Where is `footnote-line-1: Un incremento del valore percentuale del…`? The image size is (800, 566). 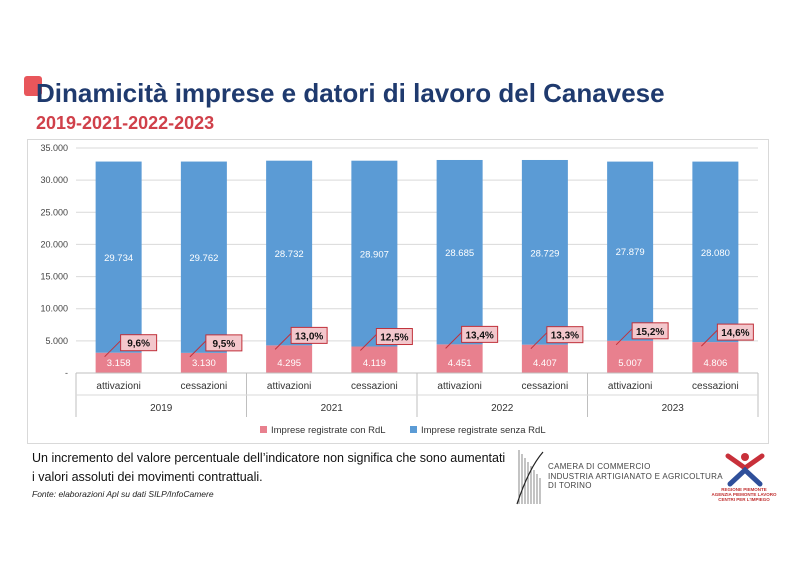 footnote-line-1: Un incremento del valore percentuale del… is located at coordinates (269, 458).